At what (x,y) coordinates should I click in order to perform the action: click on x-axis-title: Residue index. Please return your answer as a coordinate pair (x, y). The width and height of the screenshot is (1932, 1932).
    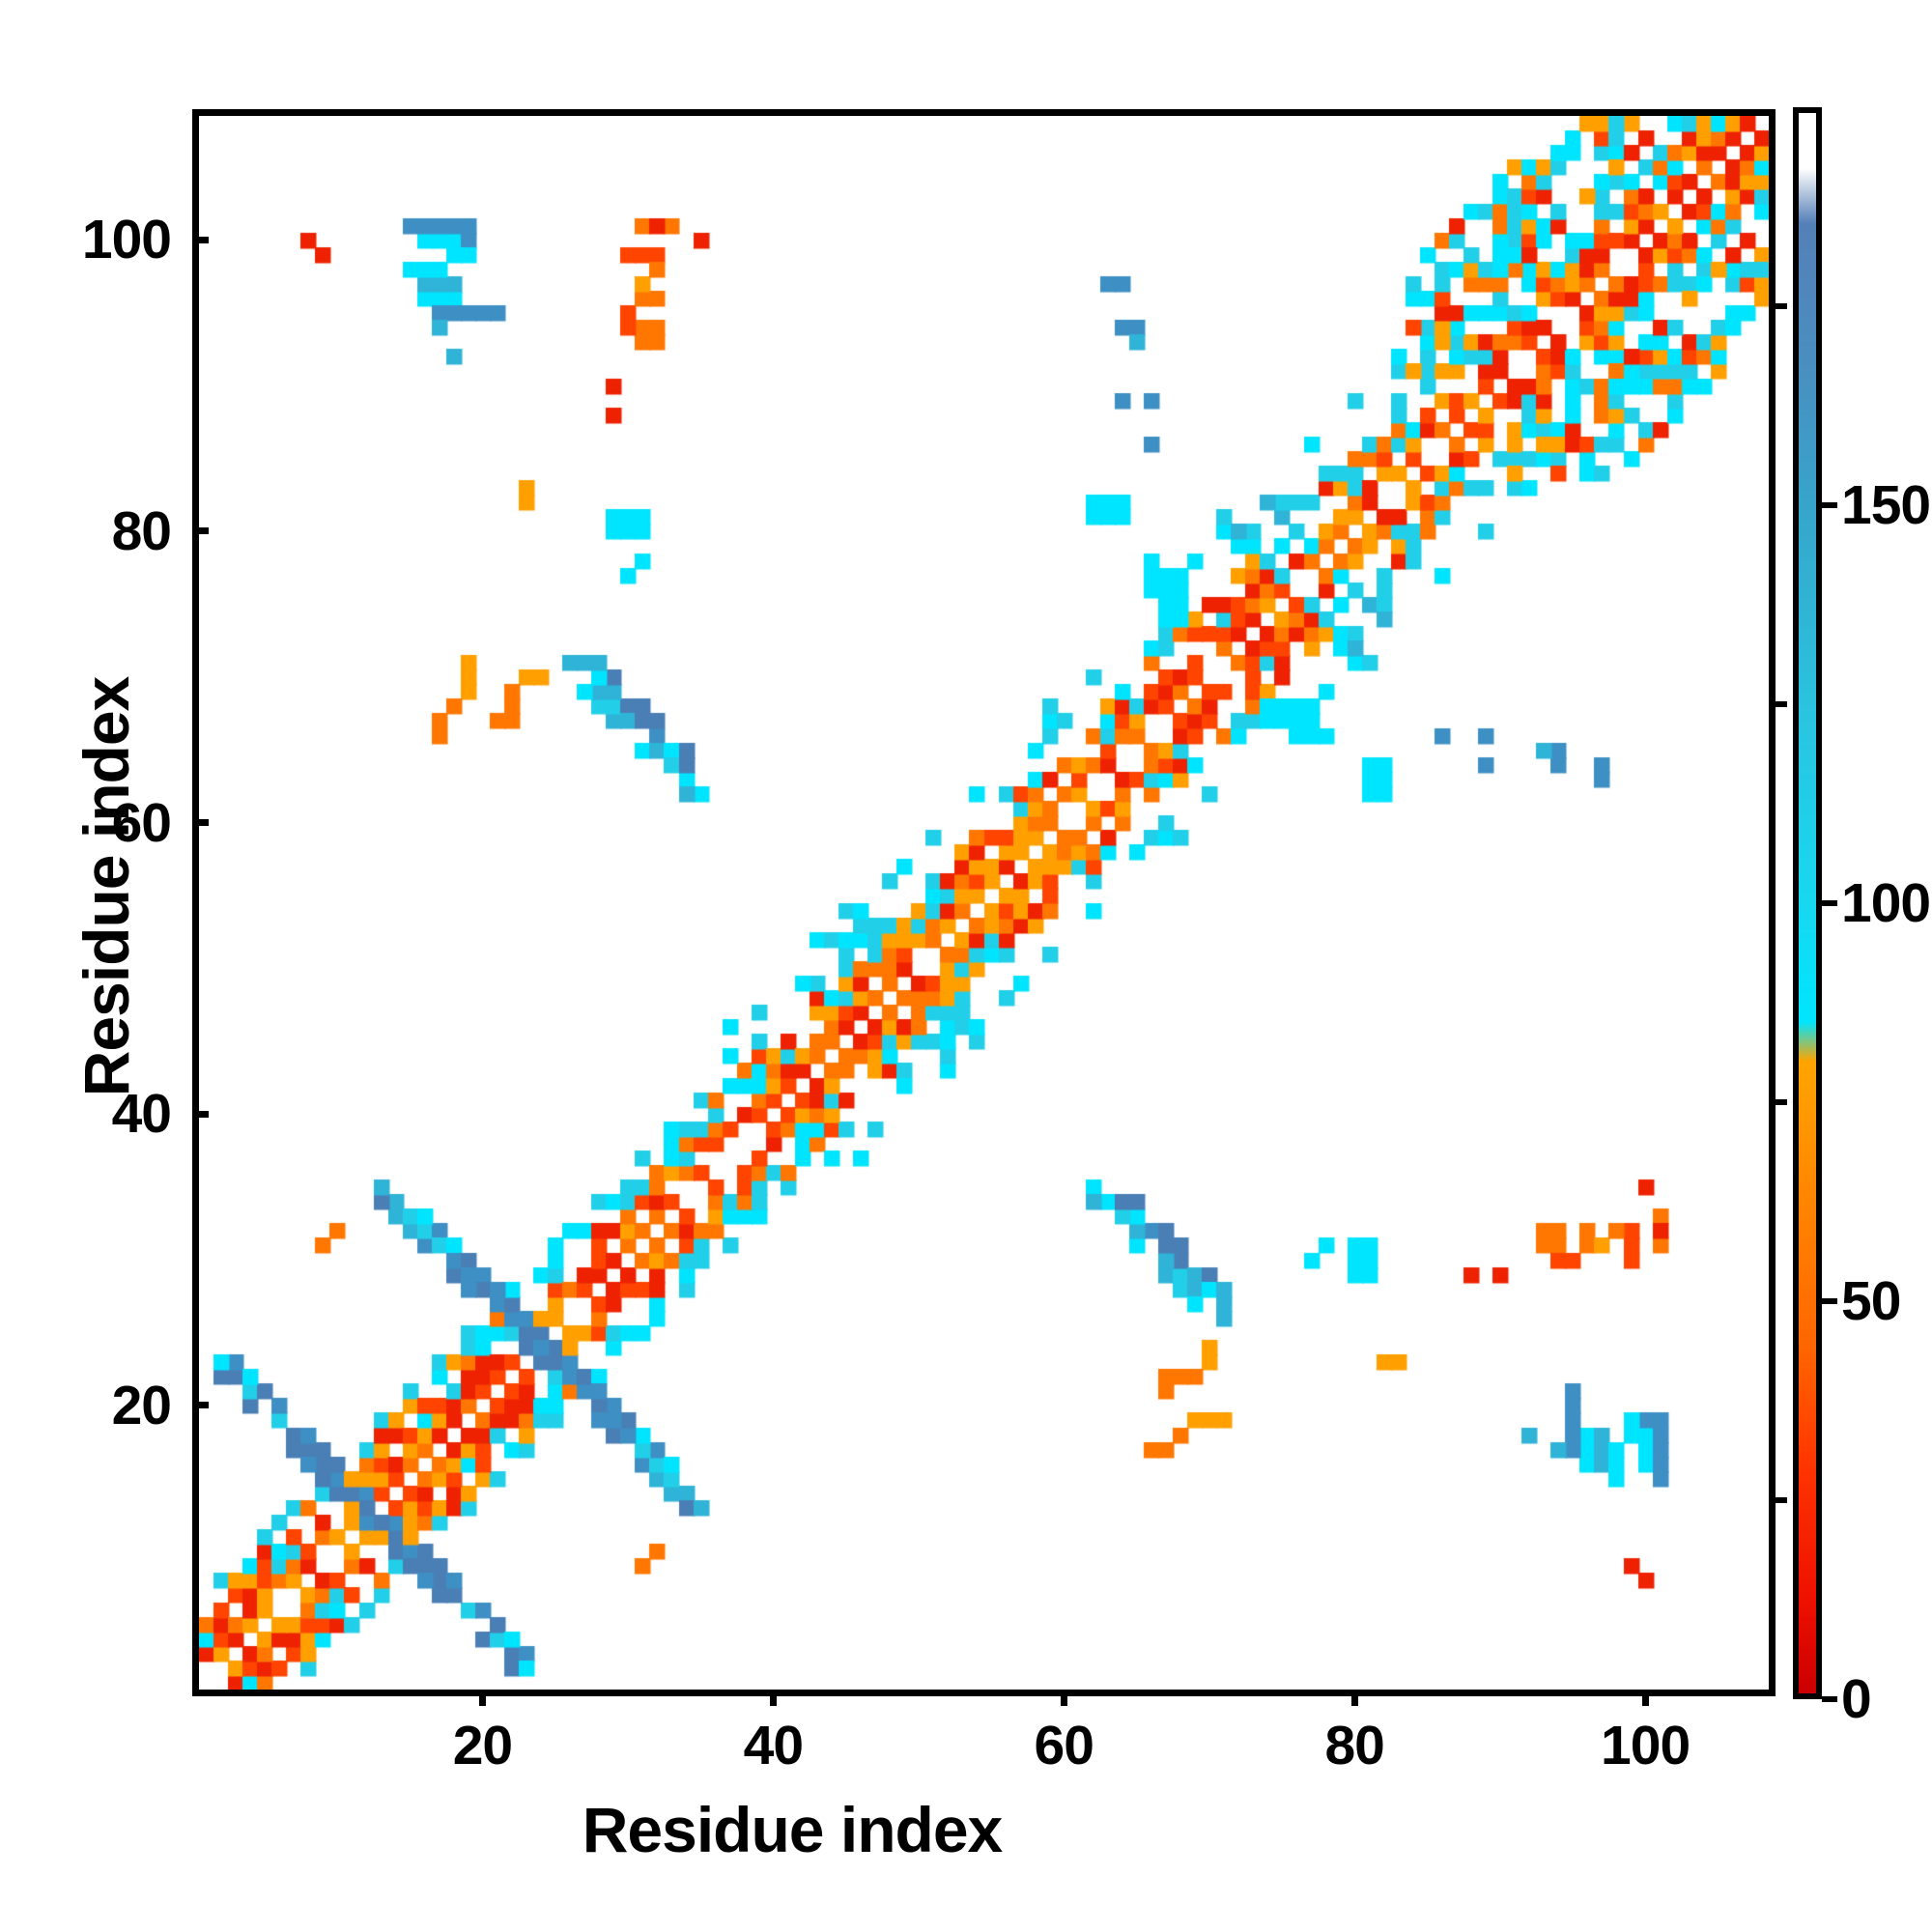
    Looking at the image, I should click on (792, 1829).